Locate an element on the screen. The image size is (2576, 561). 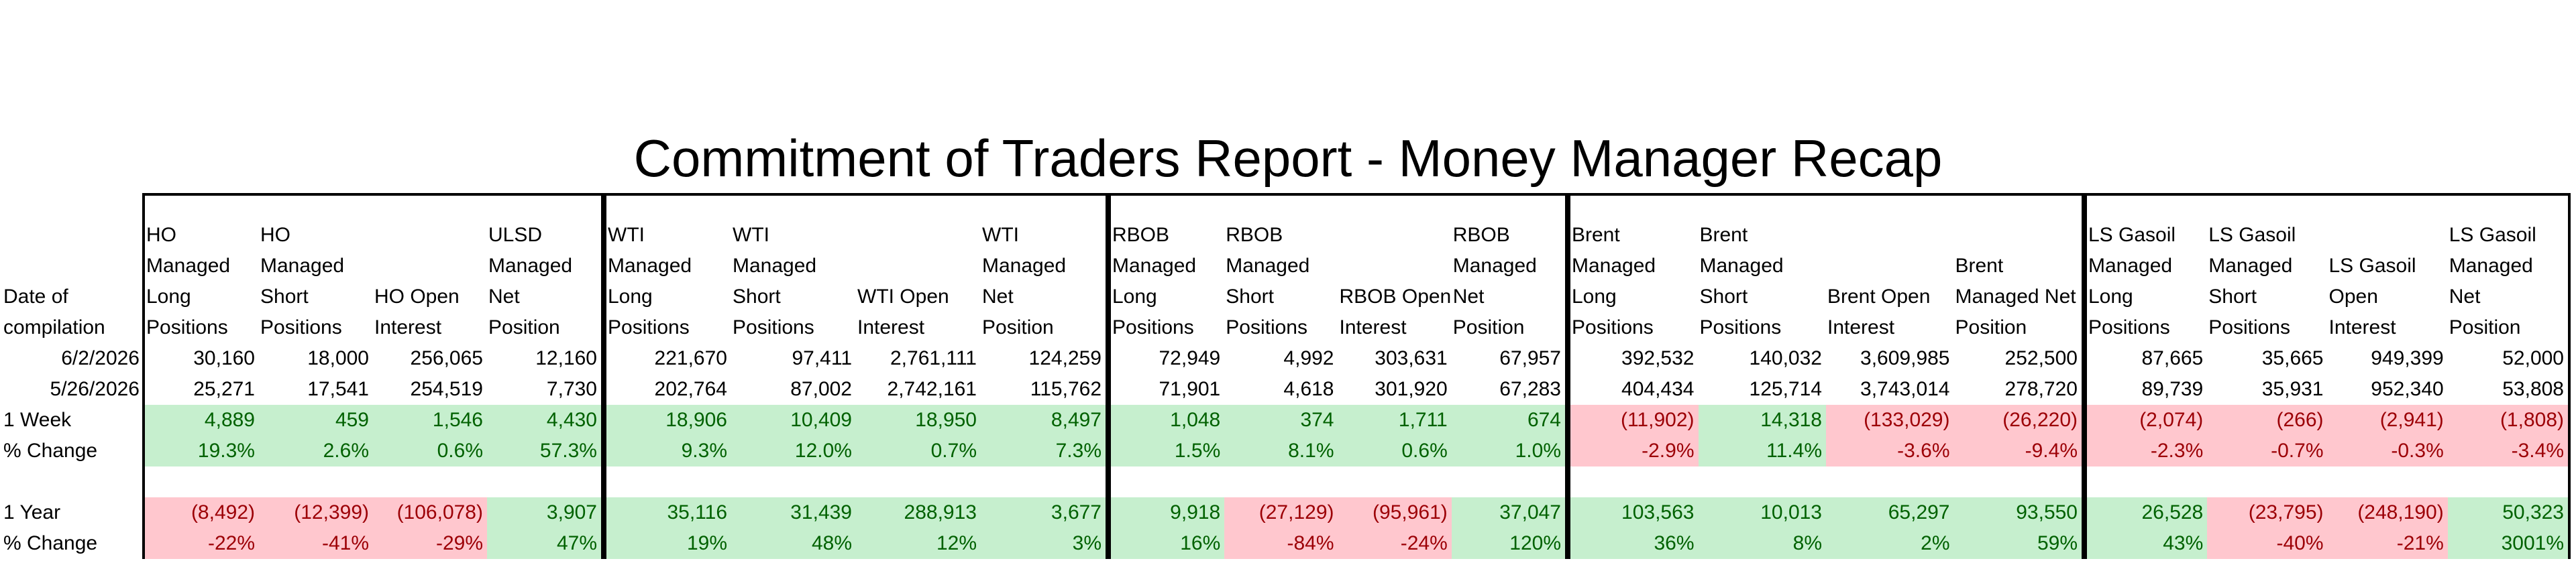
table-cell: 9.3% is located at coordinates (668, 451).